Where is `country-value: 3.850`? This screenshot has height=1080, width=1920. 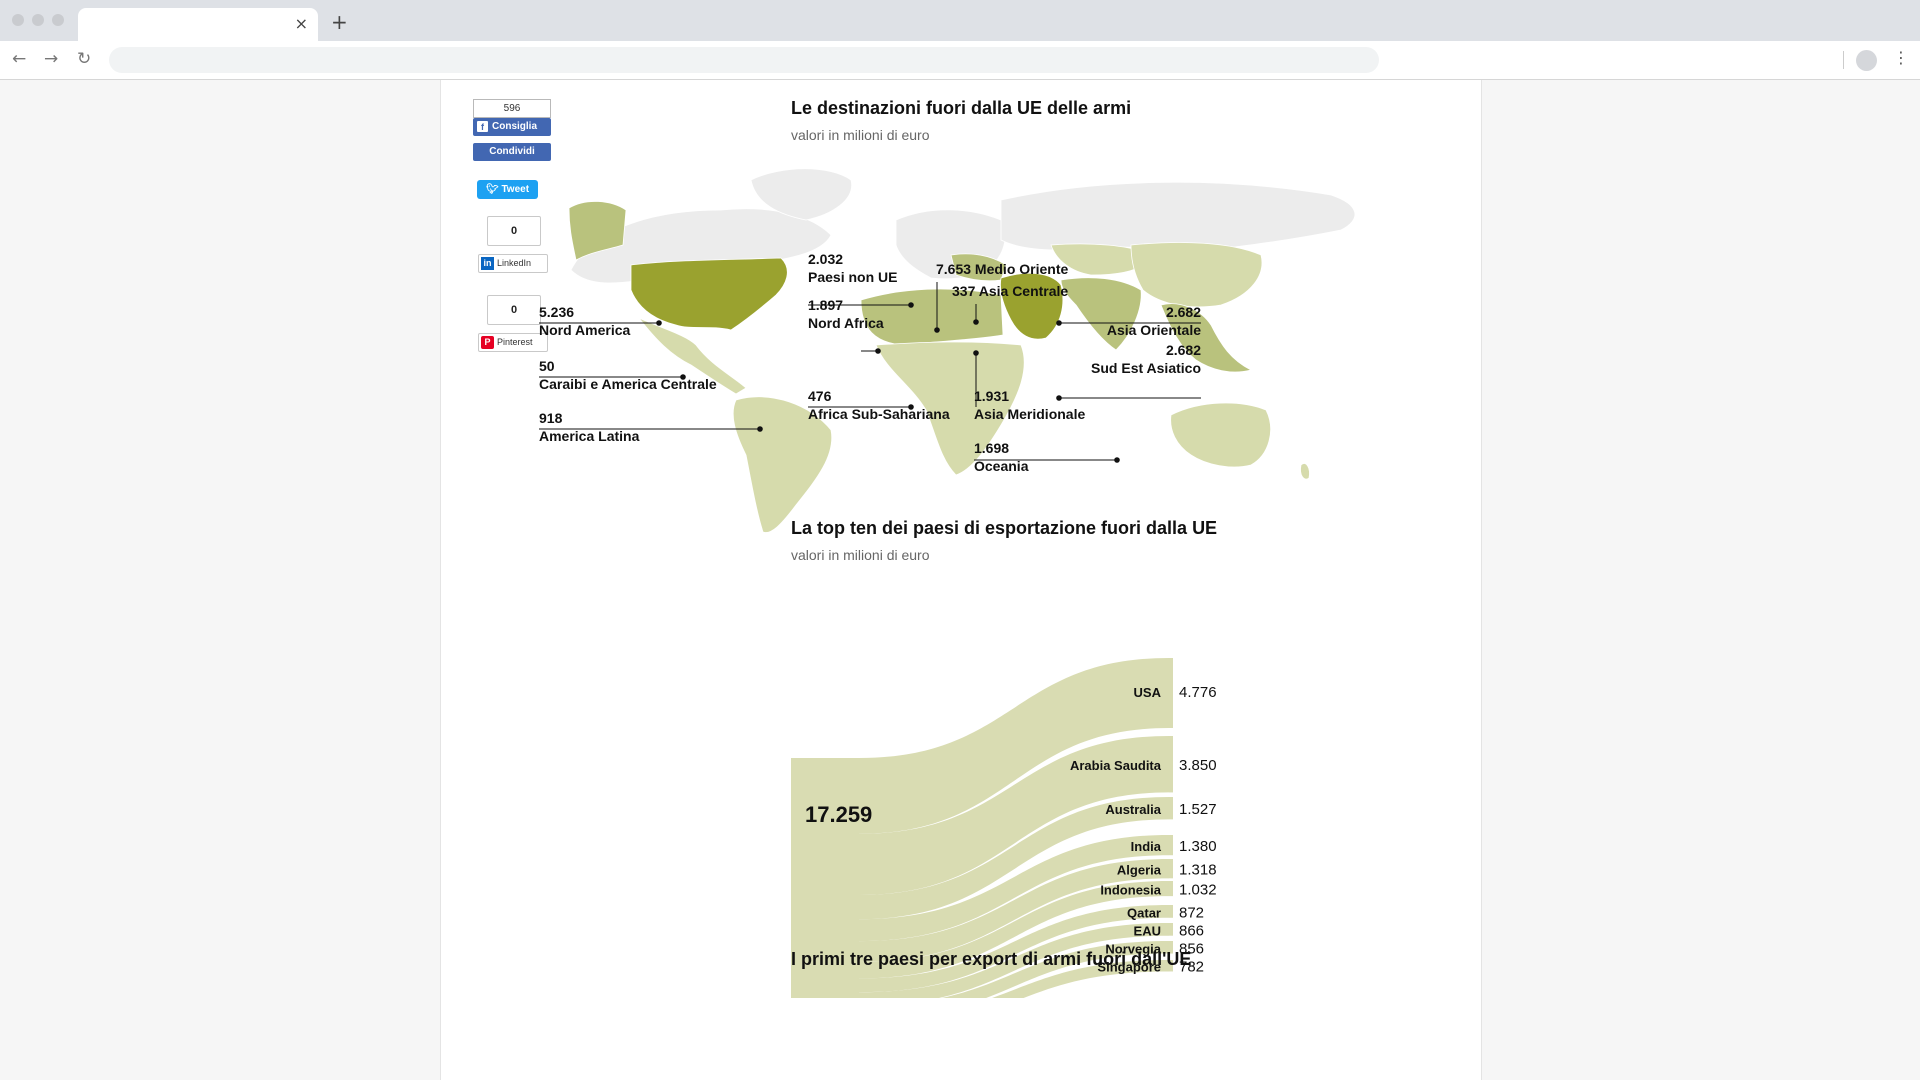 country-value: 3.850 is located at coordinates (1198, 765).